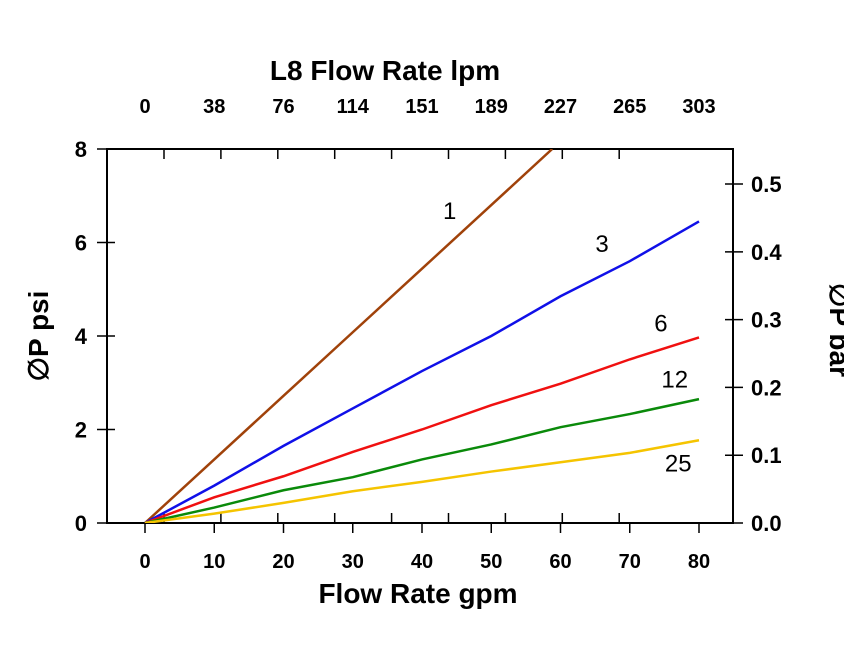  What do you see at coordinates (698, 107) in the screenshot?
I see `top-tick-label: 303` at bounding box center [698, 107].